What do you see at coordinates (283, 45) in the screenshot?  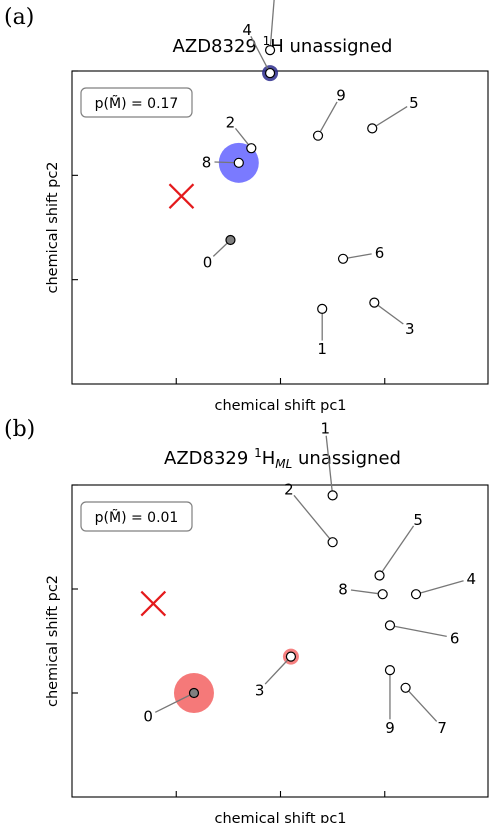 I see `chart-title: AZD8329 1H unassigned` at bounding box center [283, 45].